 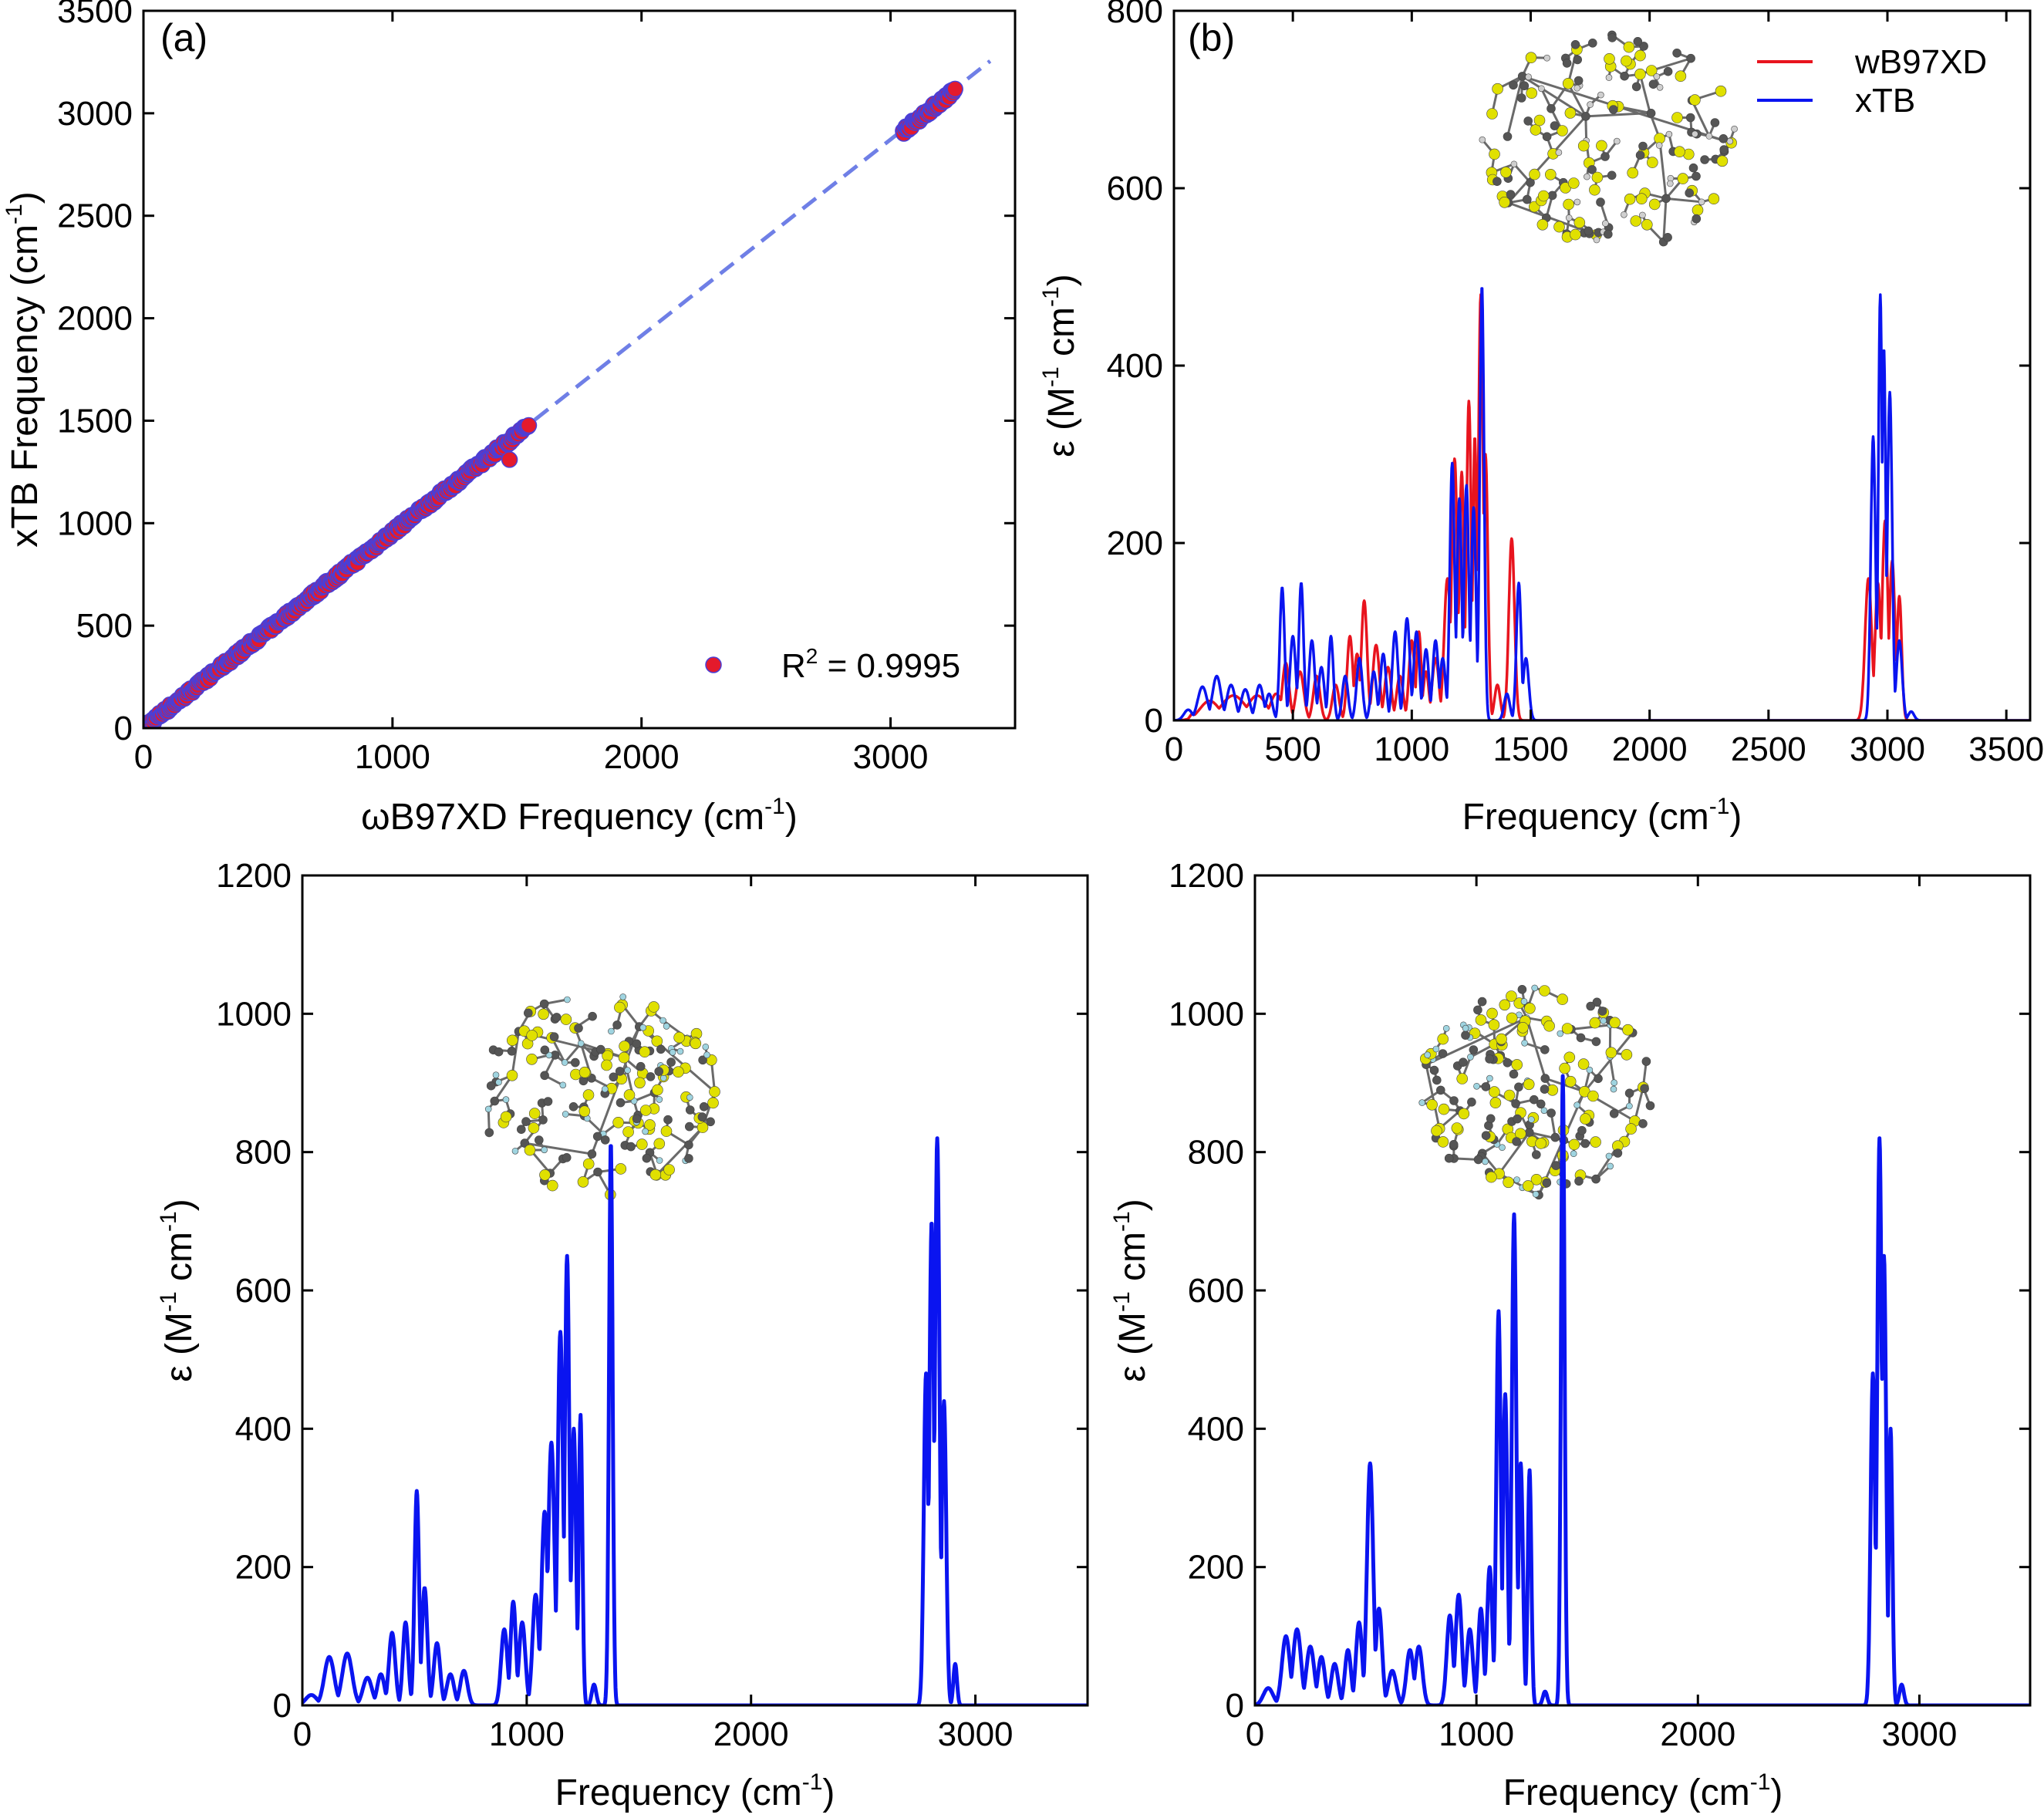 I want to click on panel-b-x-axis-title: Frequency (cm-1), so click(x=1602, y=816).